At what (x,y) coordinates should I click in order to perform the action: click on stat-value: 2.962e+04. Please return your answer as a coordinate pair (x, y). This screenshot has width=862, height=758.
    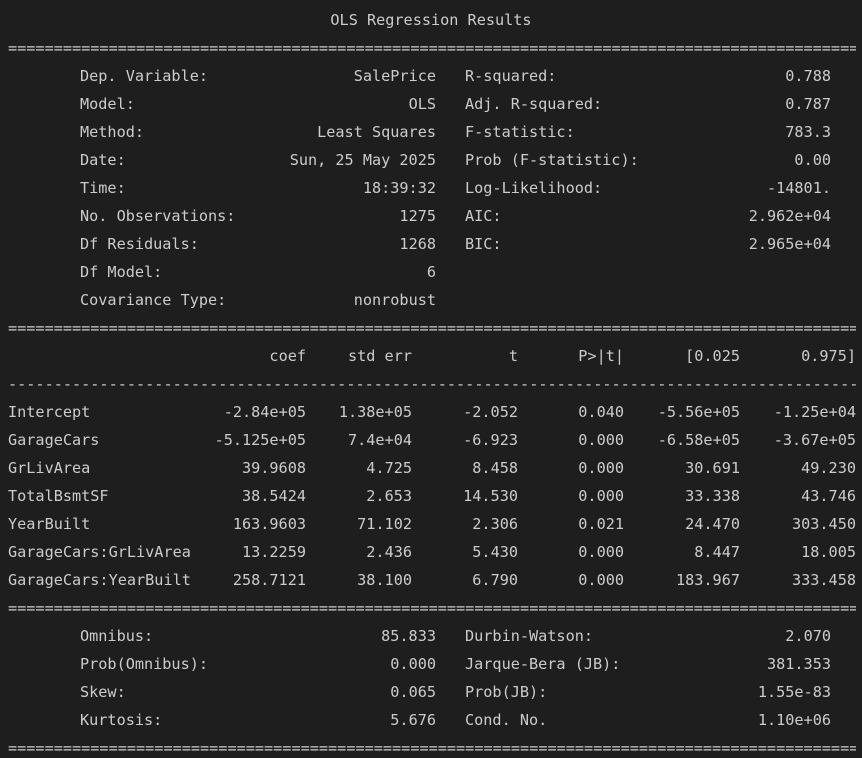
    Looking at the image, I should click on (789, 216).